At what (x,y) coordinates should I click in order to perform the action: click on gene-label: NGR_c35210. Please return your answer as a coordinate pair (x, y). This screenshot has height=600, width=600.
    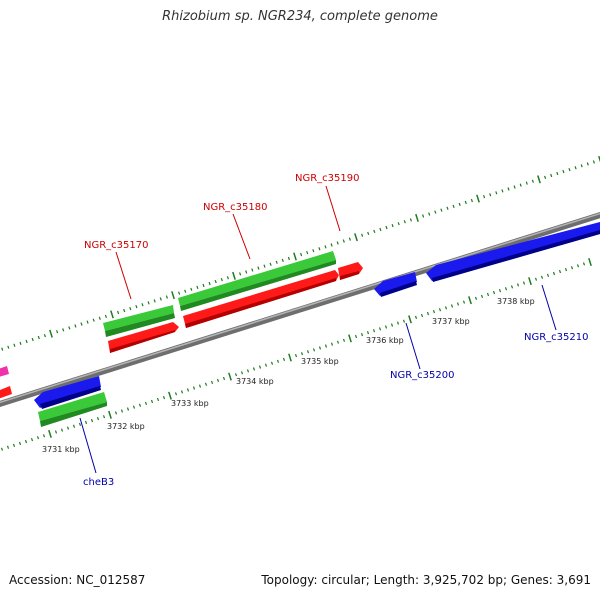
    Looking at the image, I should click on (556, 337).